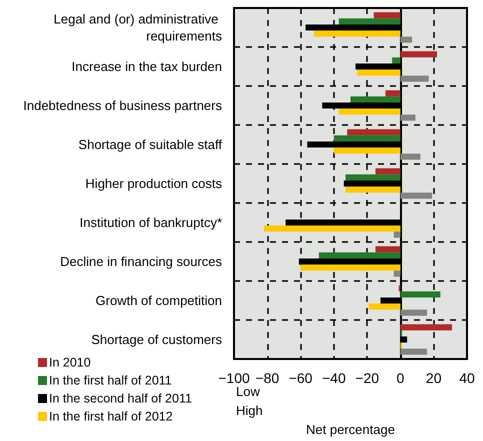 This screenshot has height=441, width=483. Describe the element at coordinates (248, 391) in the screenshot. I see `text: Low` at that location.